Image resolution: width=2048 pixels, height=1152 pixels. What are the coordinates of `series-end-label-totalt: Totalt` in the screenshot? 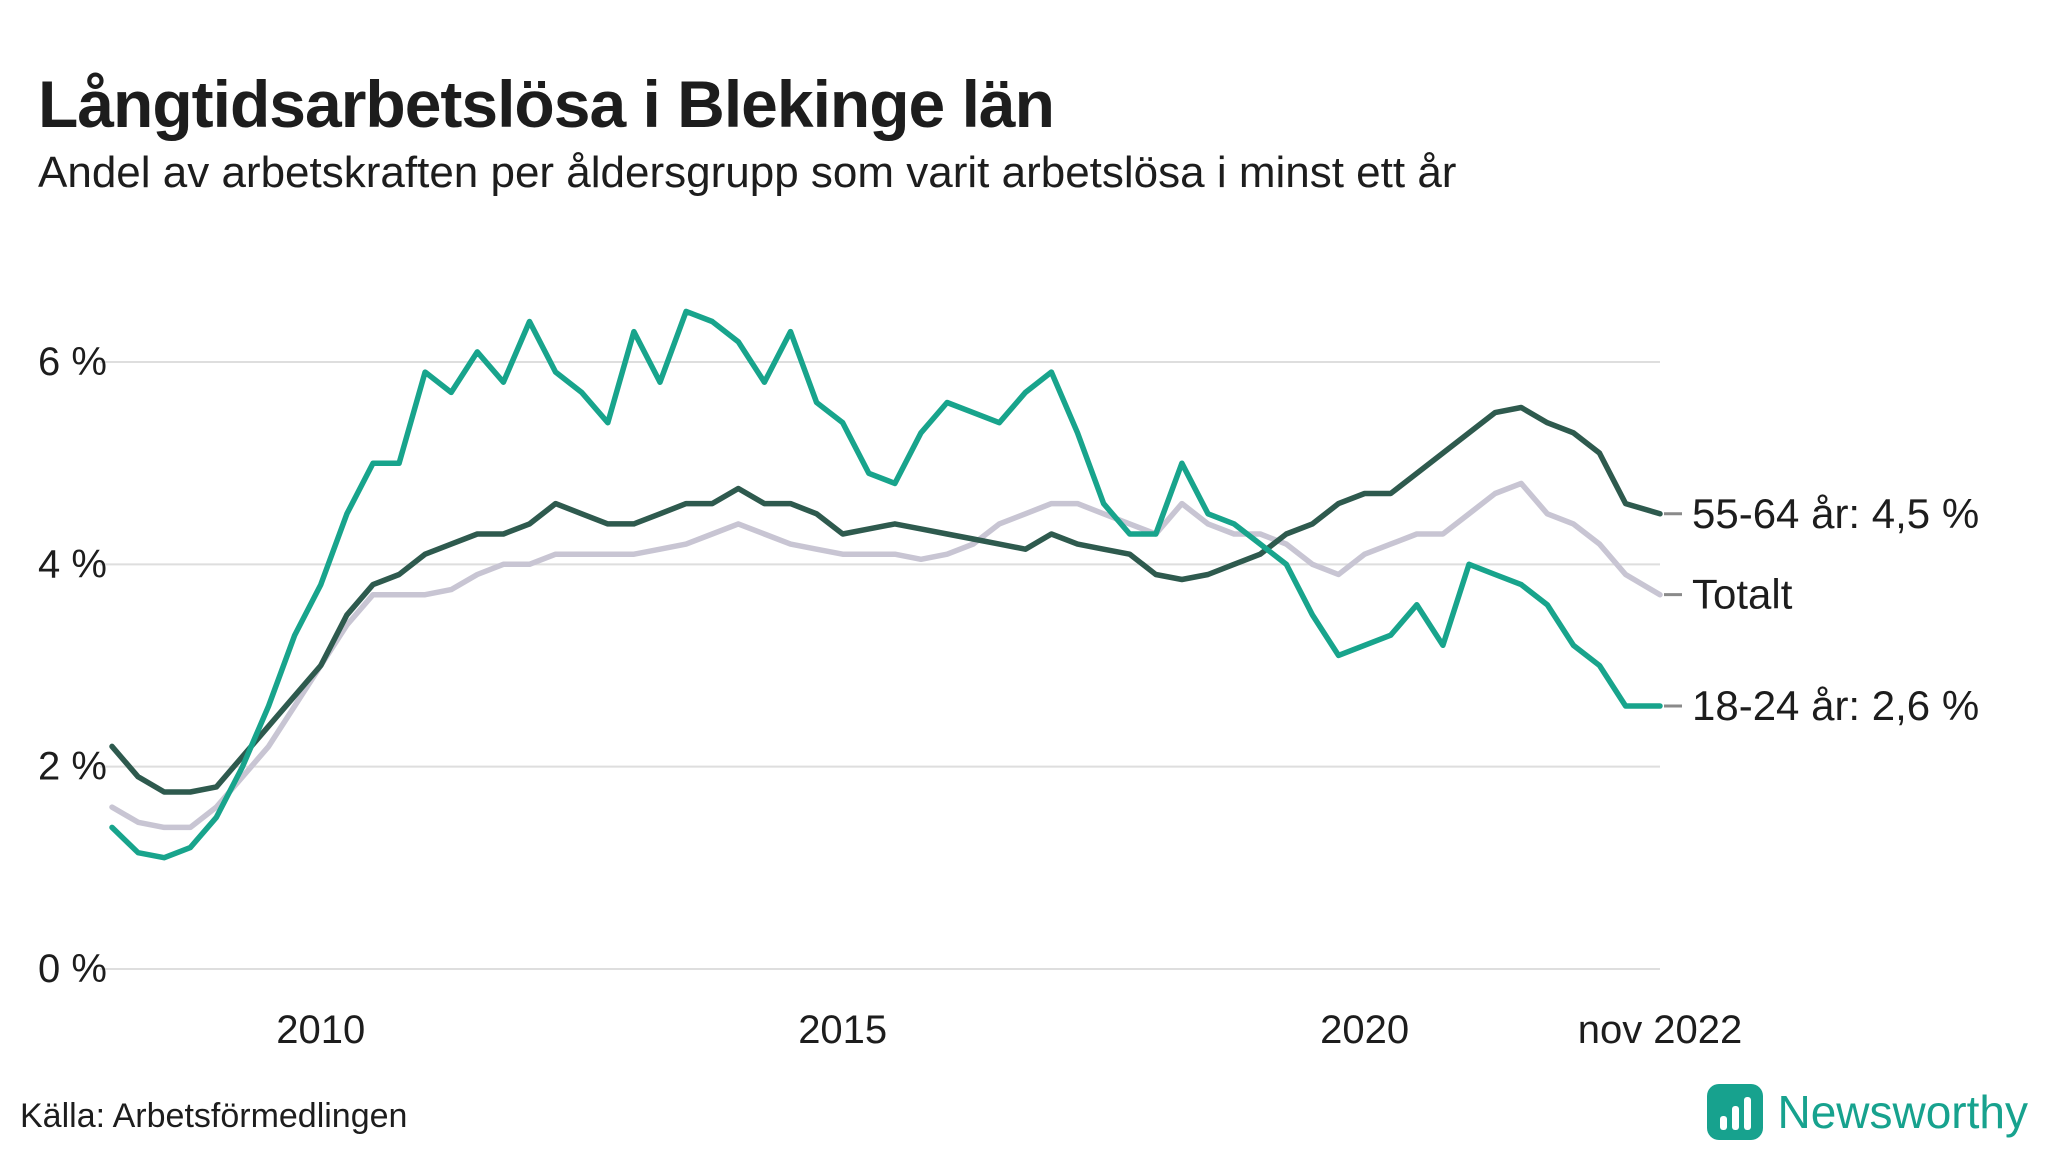 It's located at (1742, 594).